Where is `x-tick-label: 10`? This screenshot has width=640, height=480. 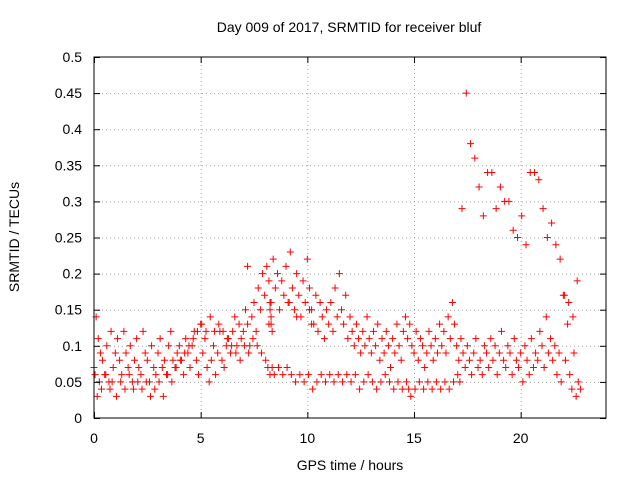 x-tick-label: 10 is located at coordinates (308, 438).